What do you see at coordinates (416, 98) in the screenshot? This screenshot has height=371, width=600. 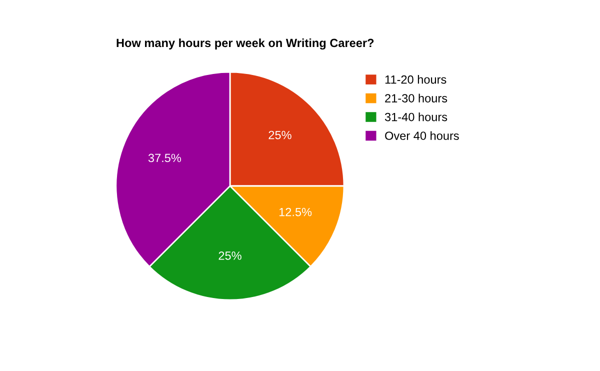 I see `legend-label: 21-30 hours` at bounding box center [416, 98].